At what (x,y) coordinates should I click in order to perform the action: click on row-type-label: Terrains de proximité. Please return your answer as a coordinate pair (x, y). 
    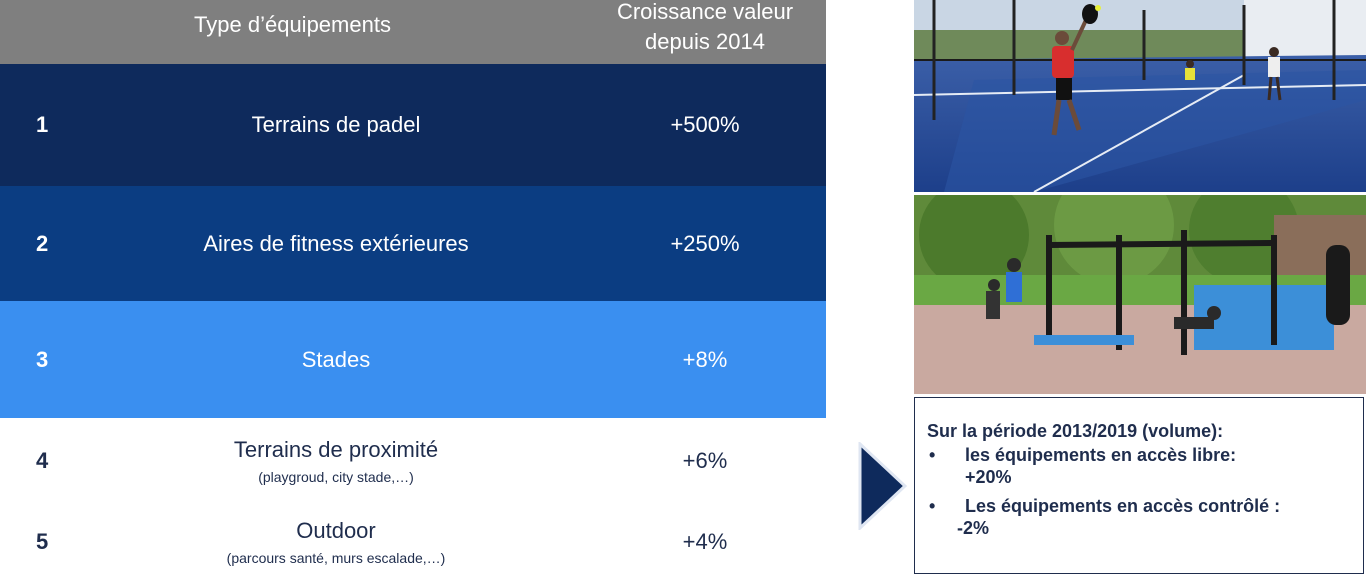
    Looking at the image, I should click on (336, 449).